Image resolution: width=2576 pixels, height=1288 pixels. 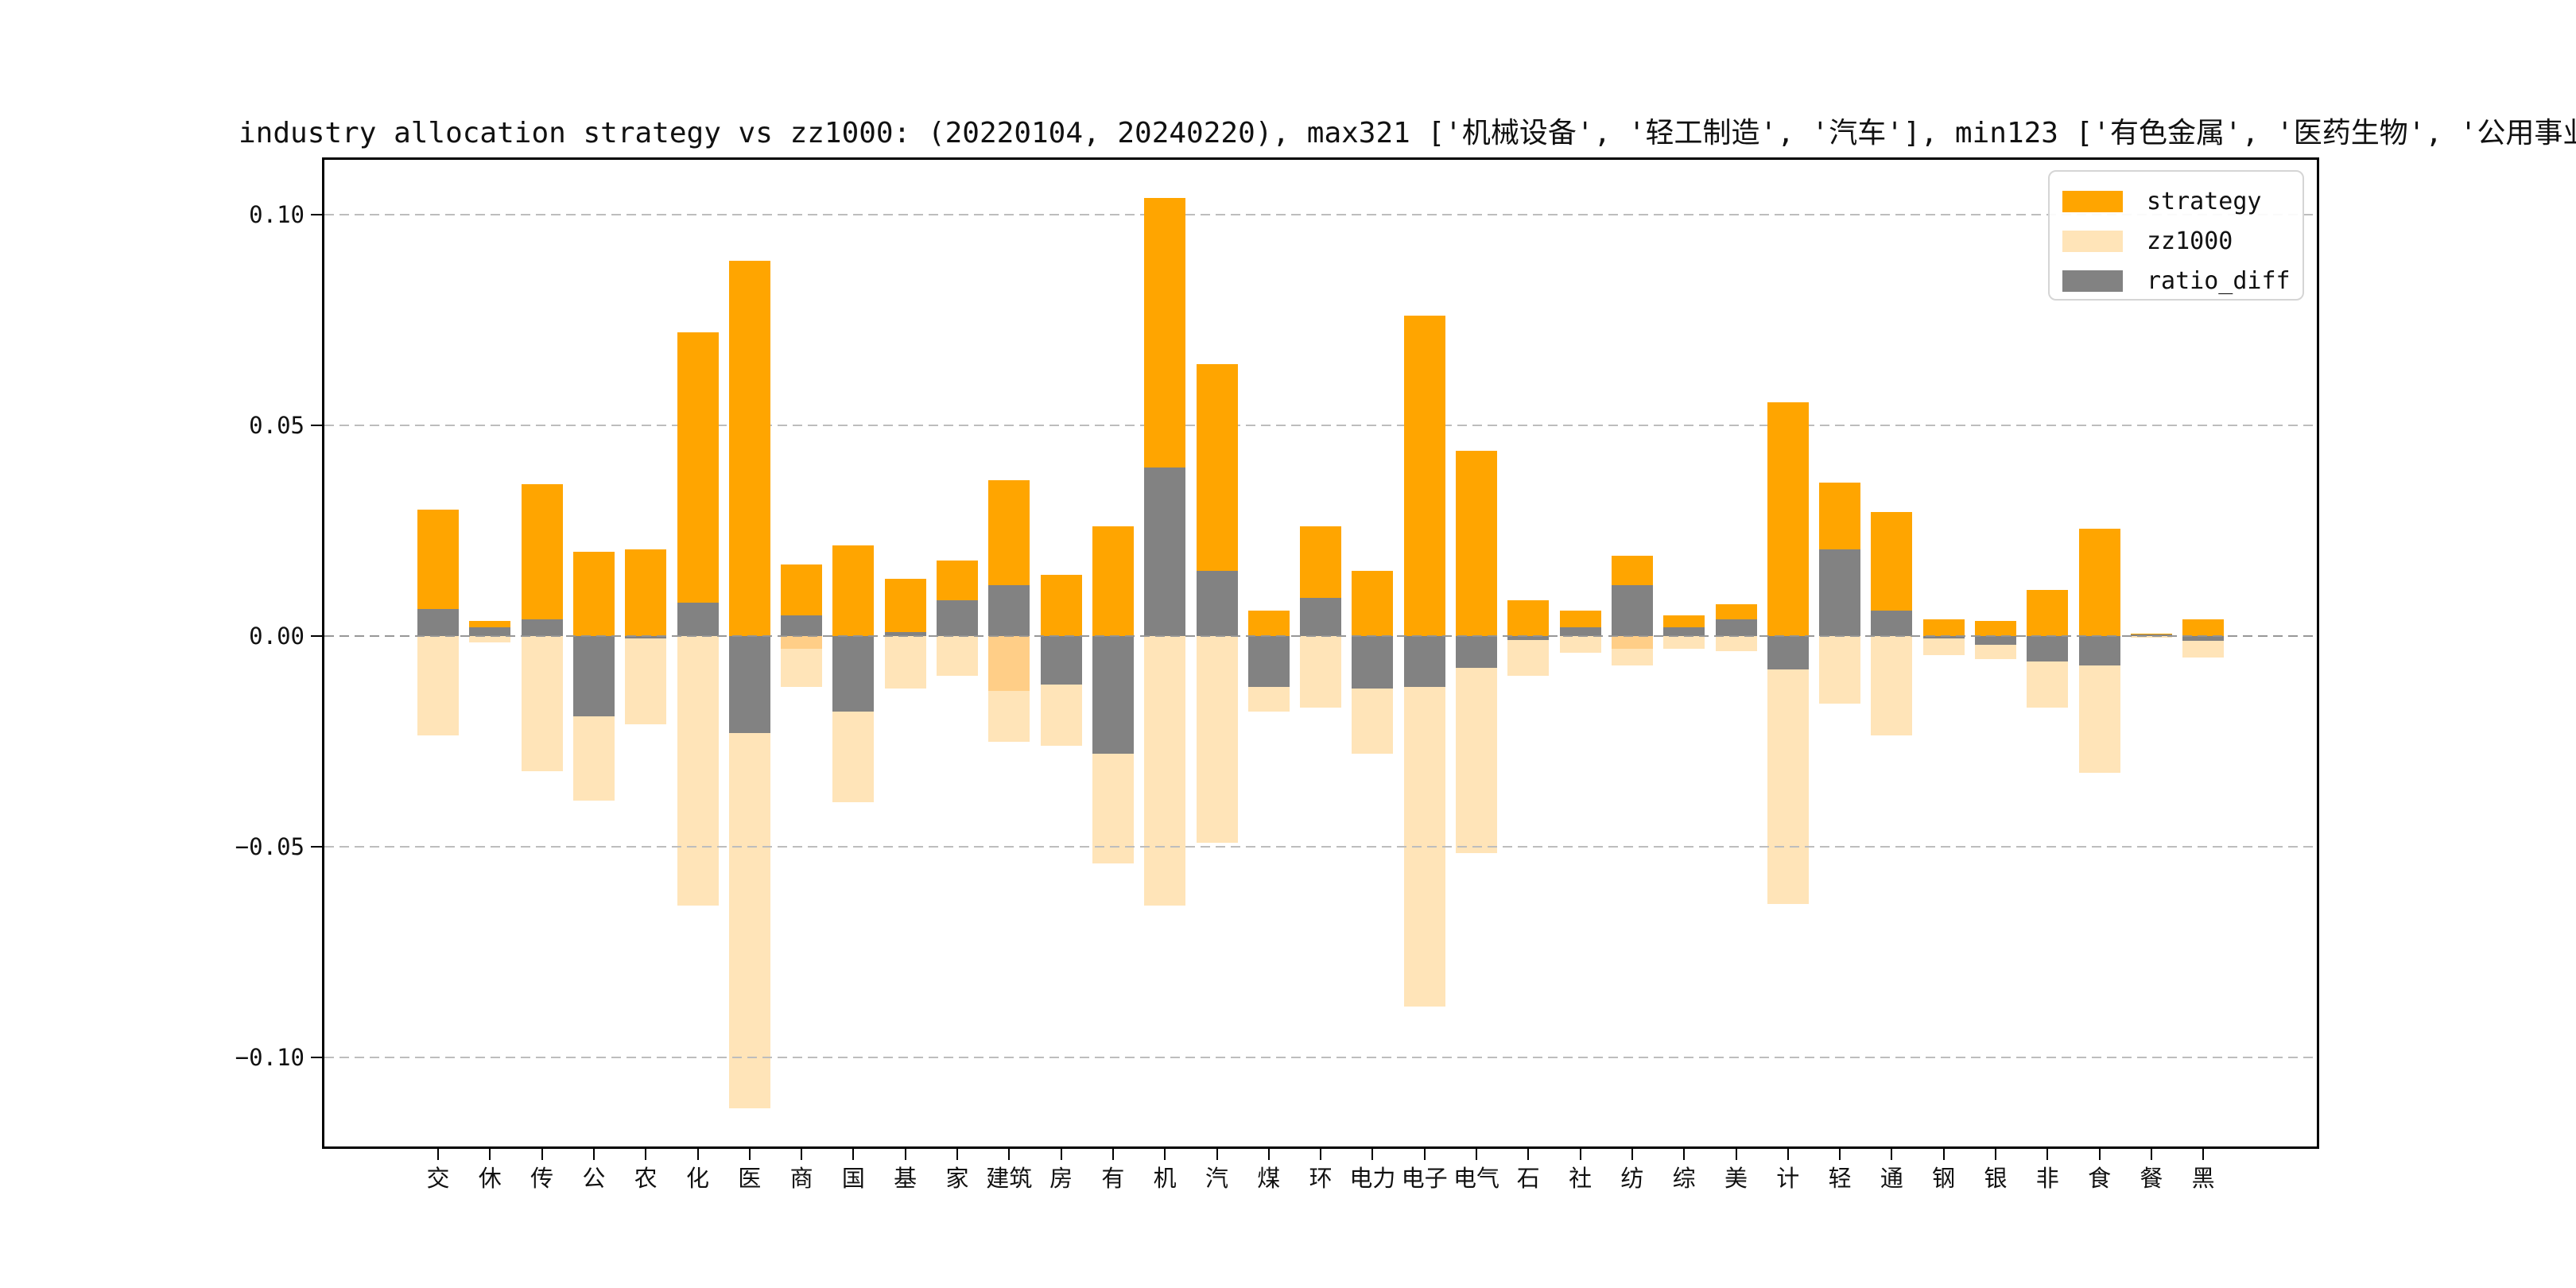 What do you see at coordinates (853, 1178) in the screenshot?
I see `x-tick-label: 国` at bounding box center [853, 1178].